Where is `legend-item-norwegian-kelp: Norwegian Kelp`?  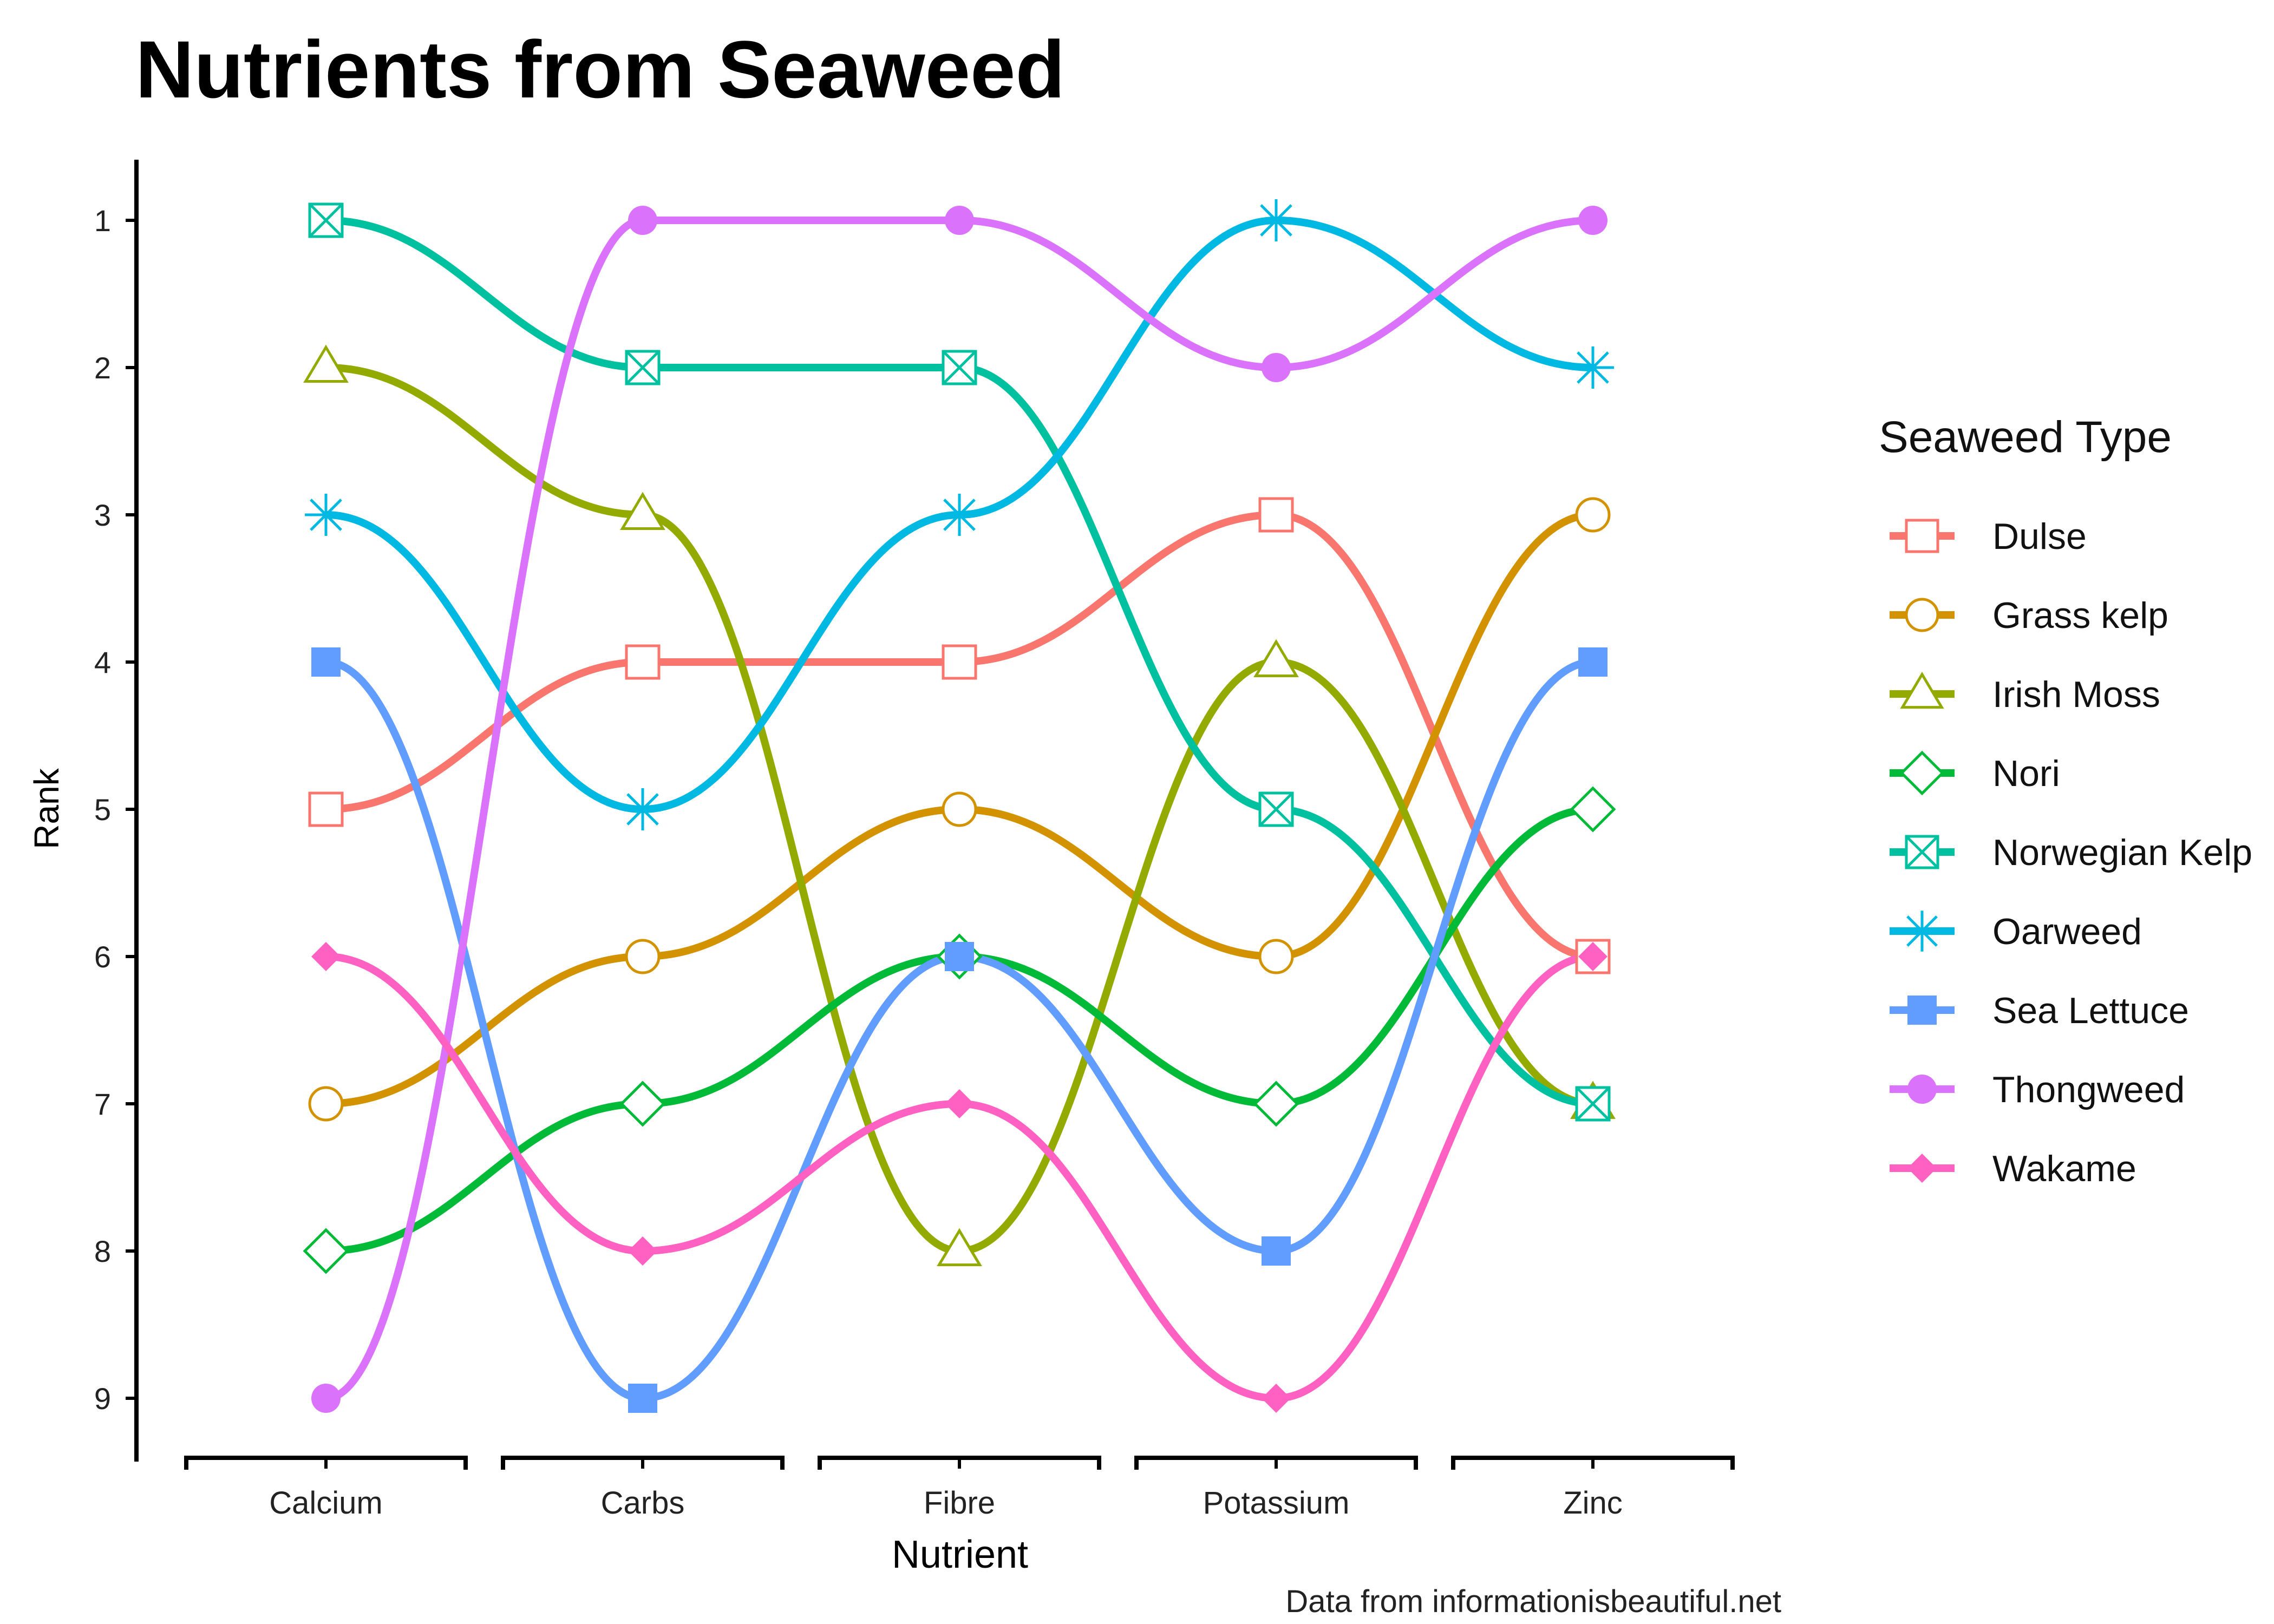 legend-item-norwegian-kelp: Norwegian Kelp is located at coordinates (2071, 852).